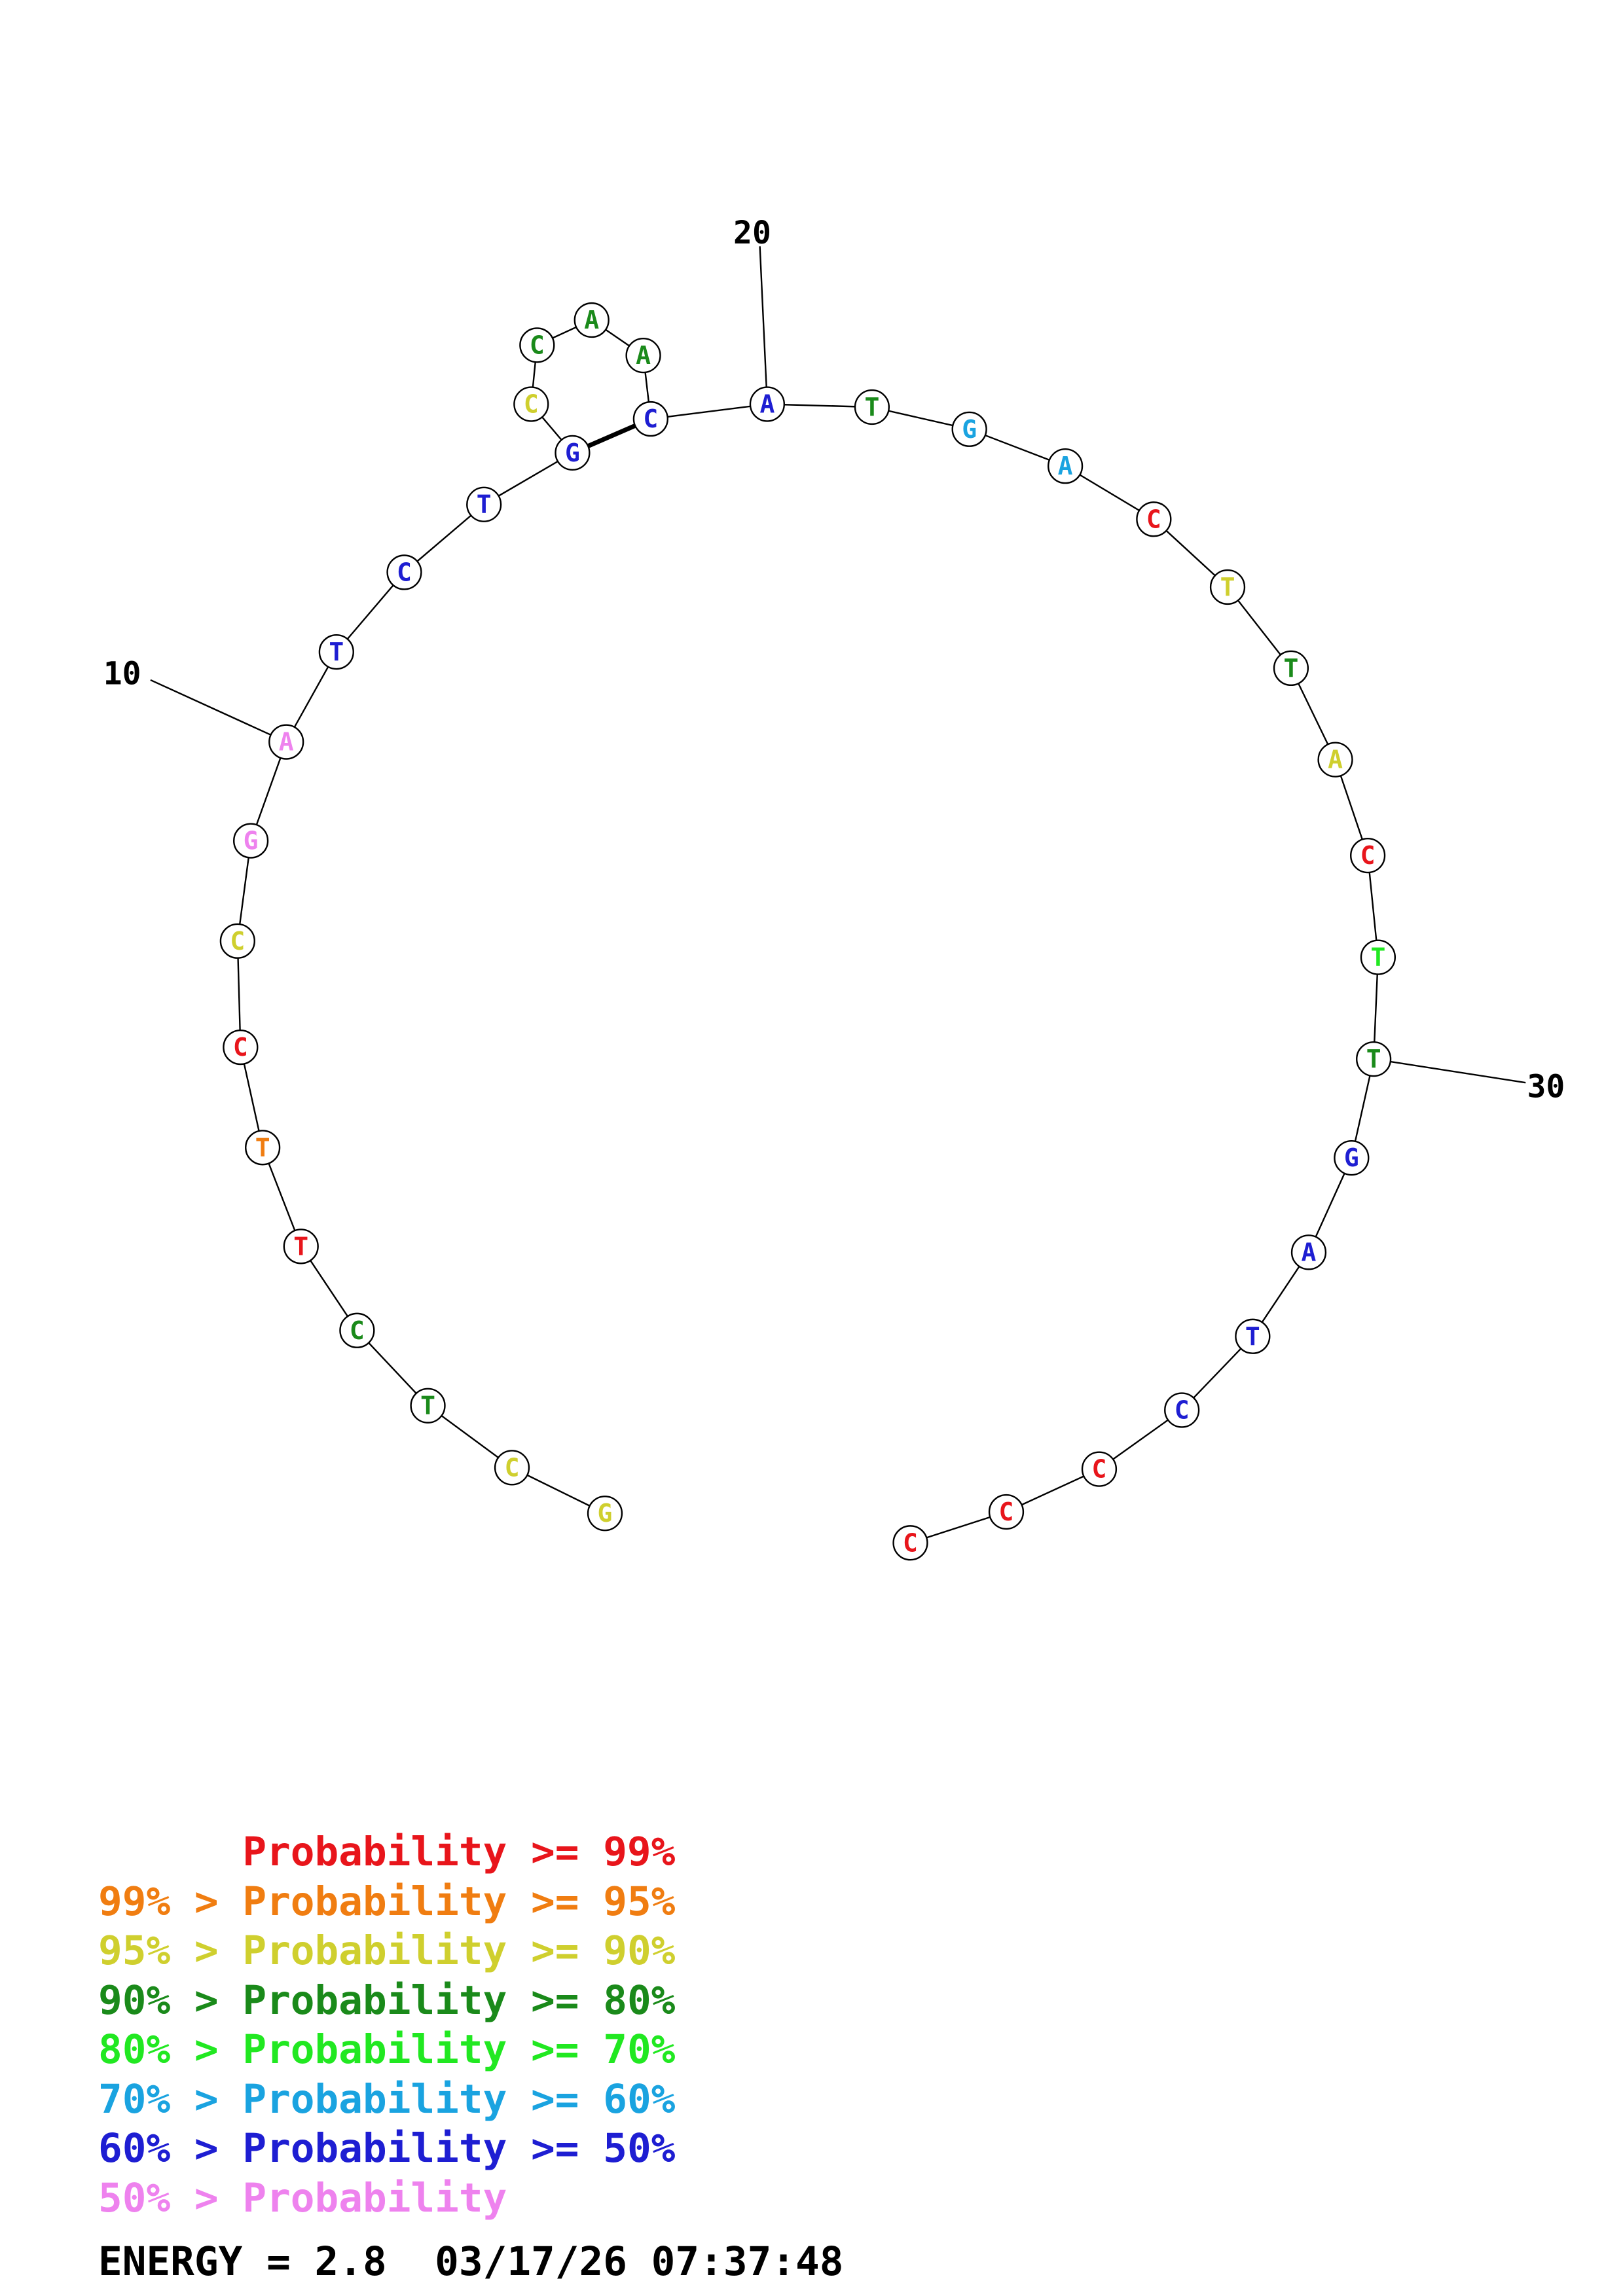 Image resolution: width=1623 pixels, height=2296 pixels. I want to click on base-node-35: C, so click(1099, 1469).